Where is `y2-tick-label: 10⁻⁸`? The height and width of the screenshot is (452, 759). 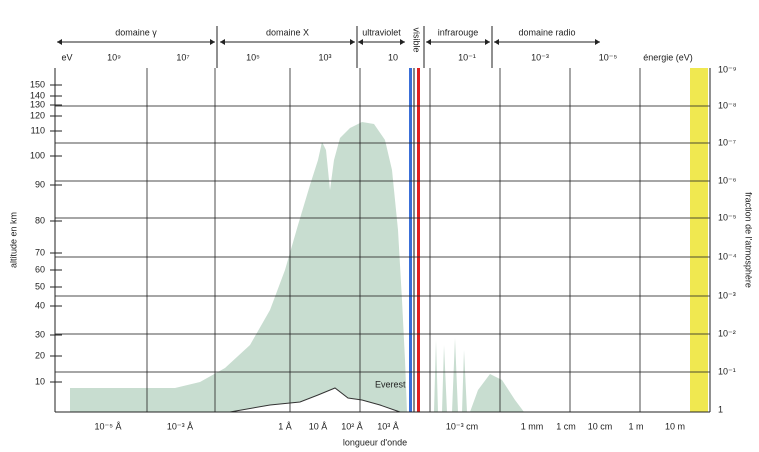
y2-tick-label: 10⁻⁸ is located at coordinates (727, 105).